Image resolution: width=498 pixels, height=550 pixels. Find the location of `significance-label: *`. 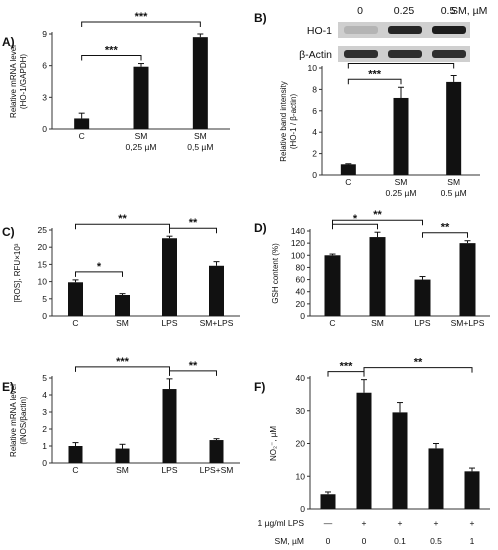

significance-label: * is located at coordinates (99, 267).